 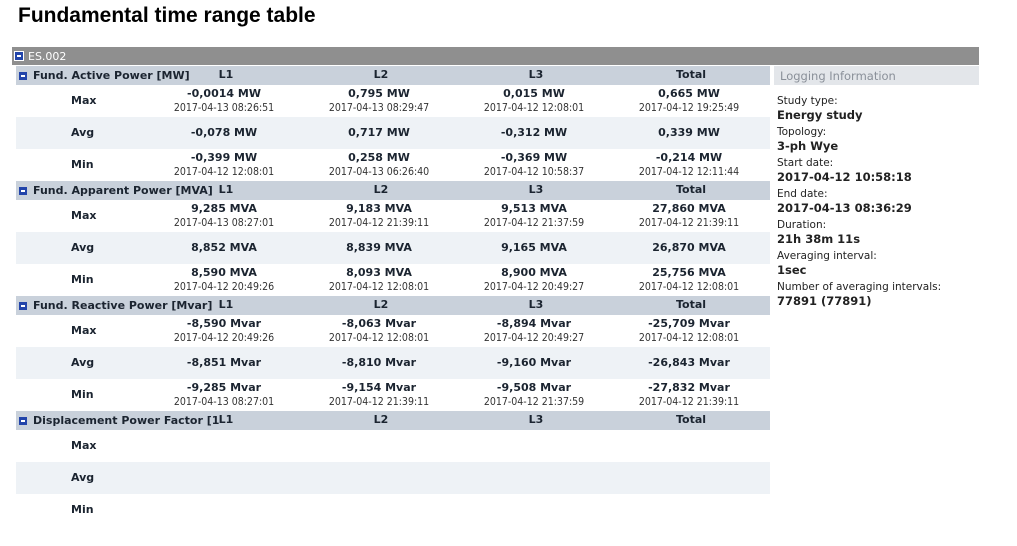 What do you see at coordinates (379, 395) in the screenshot?
I see `table-cell: -9,154 Mvar 2017-04-12 21:39:11` at bounding box center [379, 395].